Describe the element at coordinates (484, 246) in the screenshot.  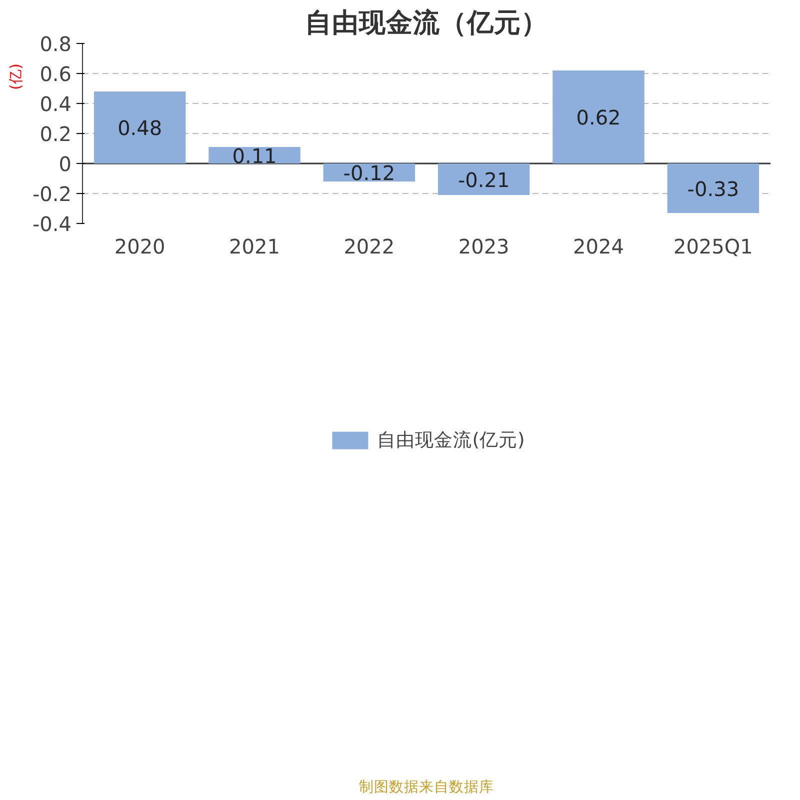
I see `x-tick-label: 2023` at that location.